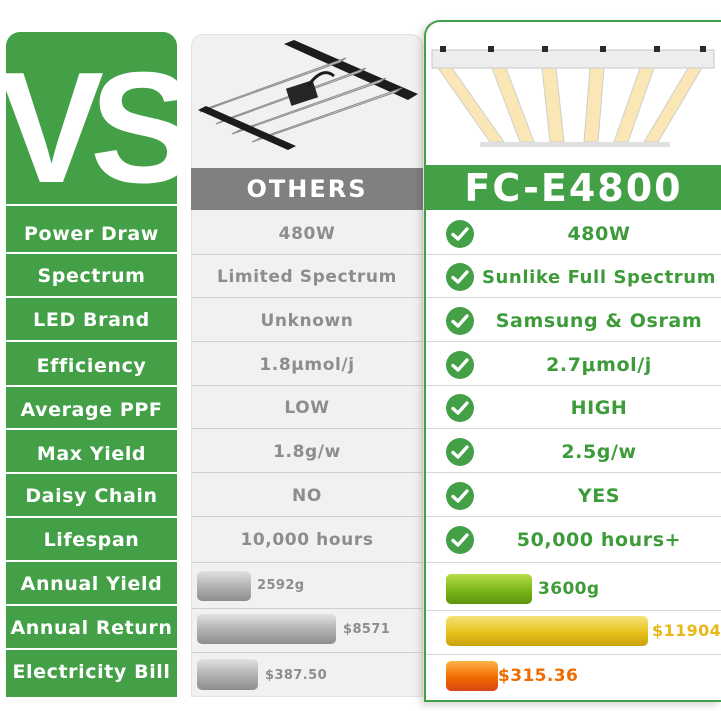 The height and width of the screenshot is (711, 721). What do you see at coordinates (599, 234) in the screenshot?
I see `fc-power-draw: 480W` at bounding box center [599, 234].